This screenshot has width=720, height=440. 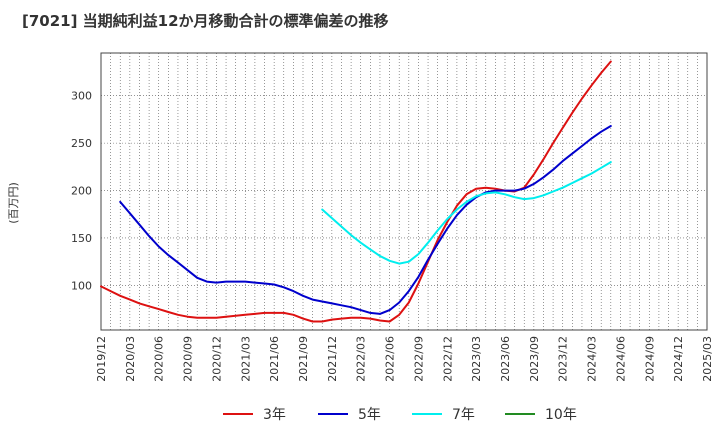 I want to click on x-tick-label: 2023/06, so click(x=505, y=359).